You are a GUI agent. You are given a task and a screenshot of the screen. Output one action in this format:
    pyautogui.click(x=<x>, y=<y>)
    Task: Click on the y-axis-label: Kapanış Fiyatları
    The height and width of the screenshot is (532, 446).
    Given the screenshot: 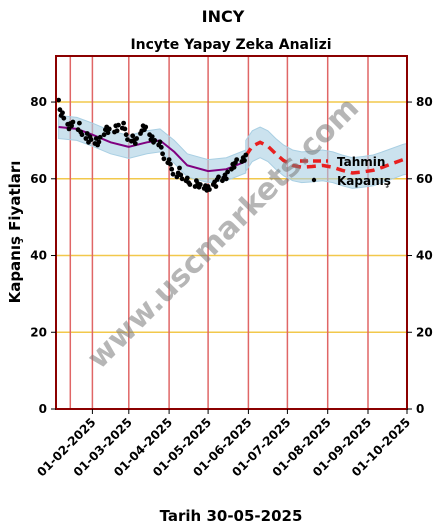 What is the action you would take?
    pyautogui.click(x=15, y=232)
    